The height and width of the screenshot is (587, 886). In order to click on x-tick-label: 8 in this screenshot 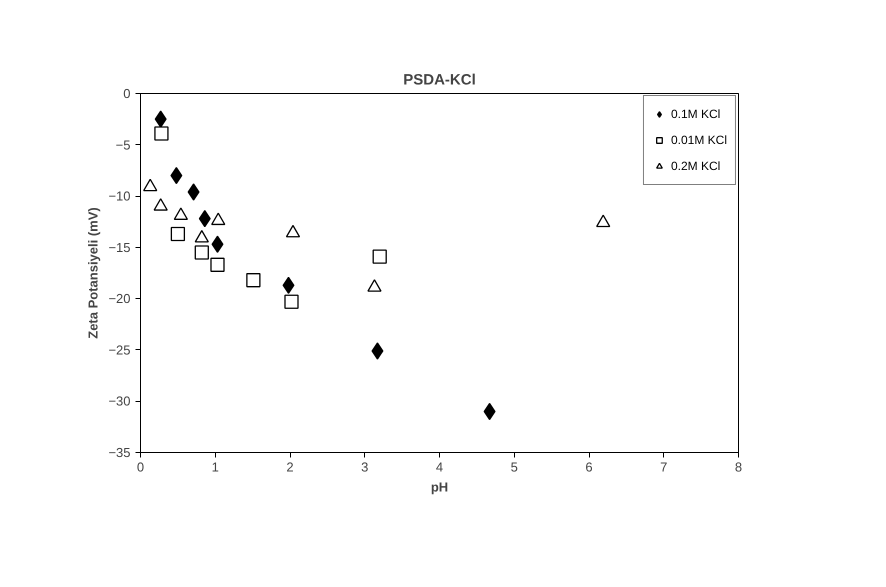, I will do `click(738, 467)`.